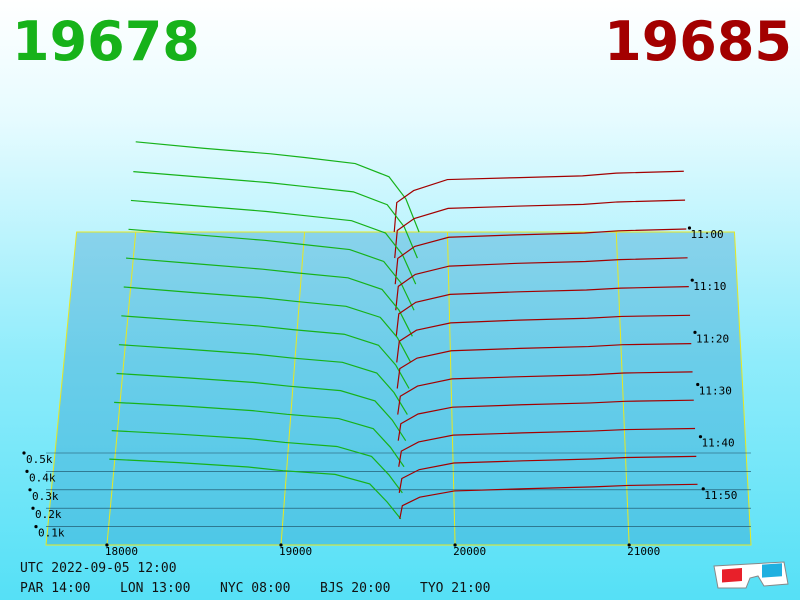 This screenshot has width=800, height=600. What do you see at coordinates (712, 338) in the screenshot?
I see `time-tick-label: 11:20` at bounding box center [712, 338].